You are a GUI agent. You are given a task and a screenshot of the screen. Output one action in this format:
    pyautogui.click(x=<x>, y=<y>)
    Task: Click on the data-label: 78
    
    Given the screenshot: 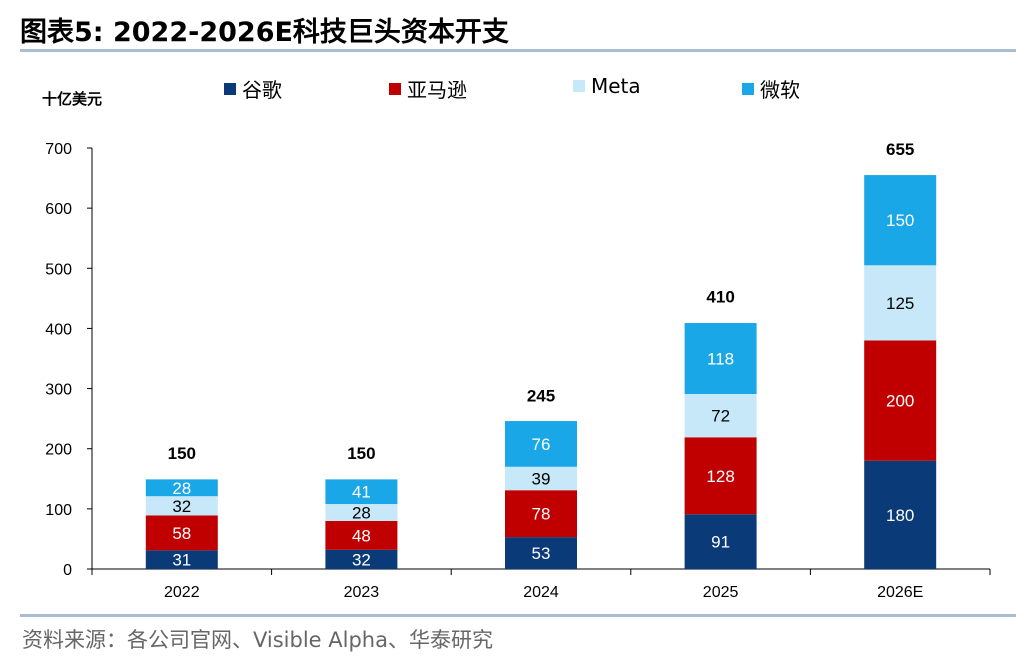 What is the action you would take?
    pyautogui.click(x=541, y=514)
    